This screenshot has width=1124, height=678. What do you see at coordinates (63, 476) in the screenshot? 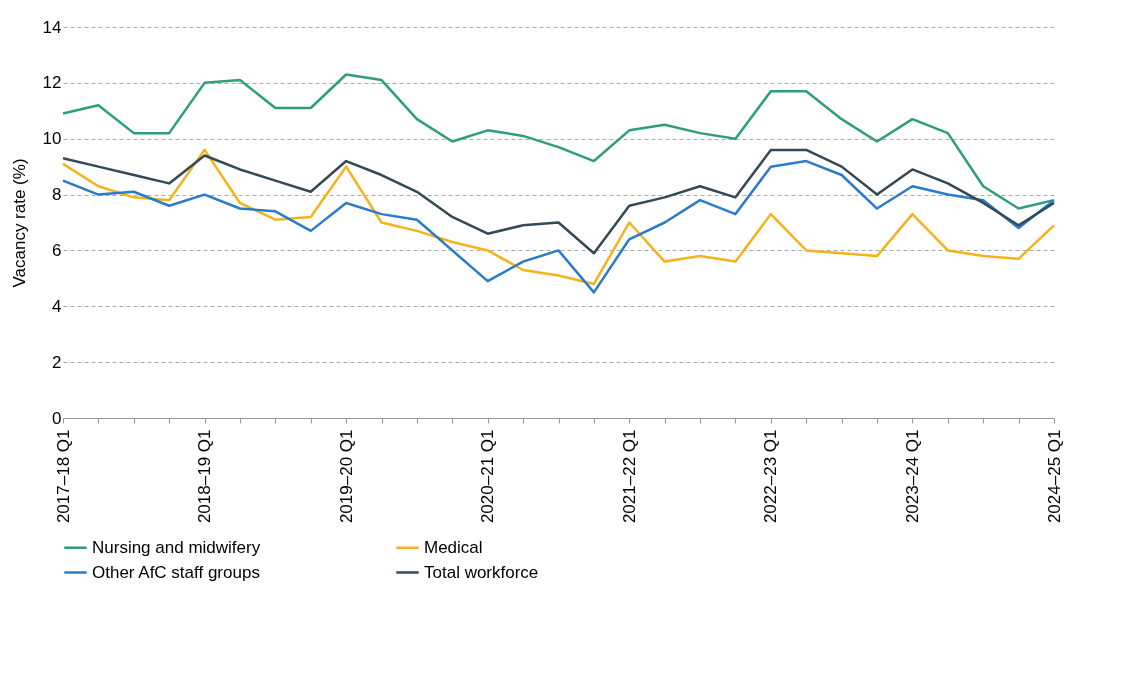
I see `x-tick-label: 2017–18 Q1` at bounding box center [63, 476].